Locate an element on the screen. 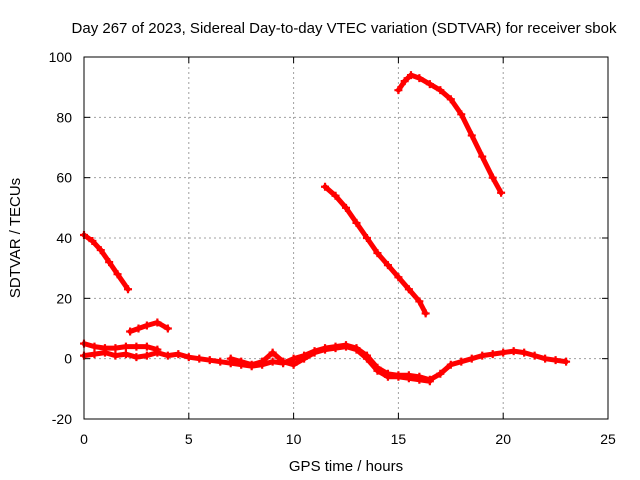 The image size is (640, 480). y-tick-label: 0 is located at coordinates (68, 359).